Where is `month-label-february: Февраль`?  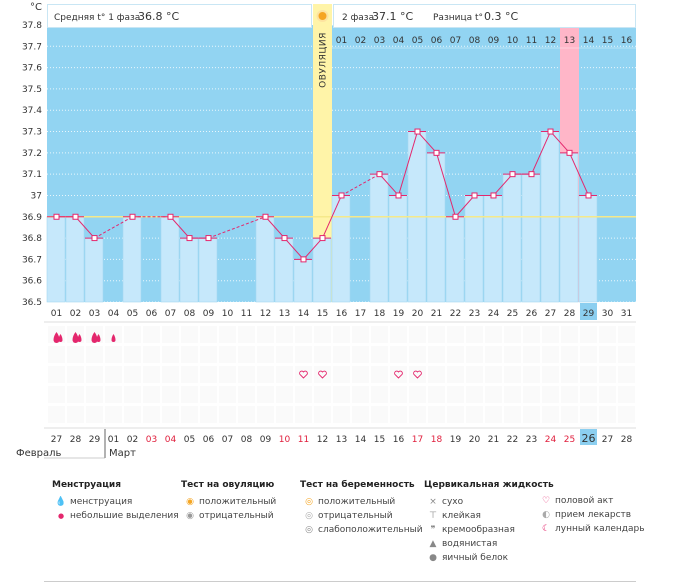 month-label-february: Февраль is located at coordinates (39, 453).